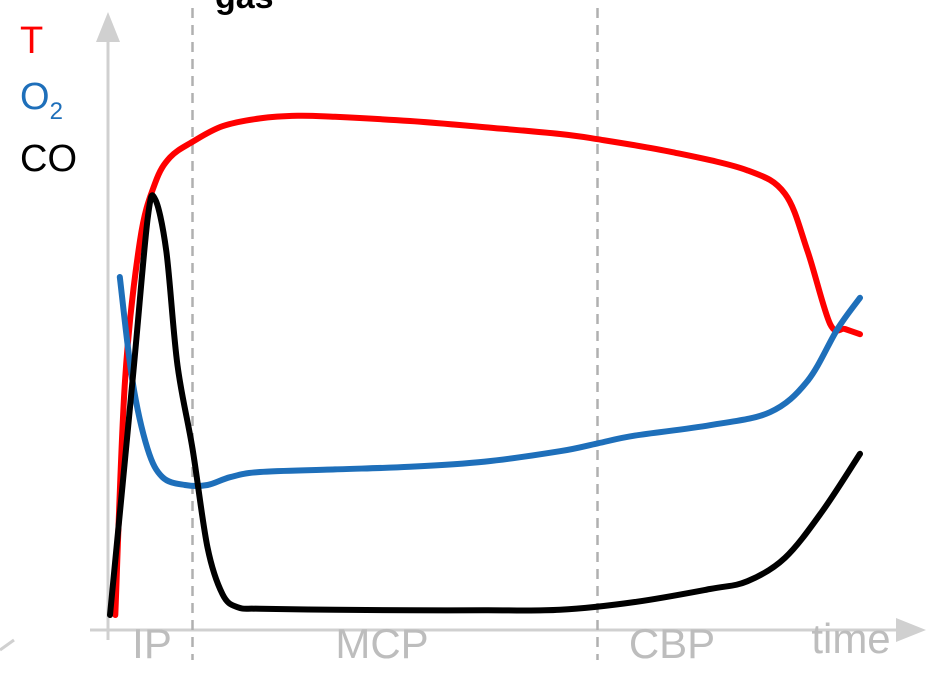  I want to click on legend-label-o2: O, so click(35, 97).